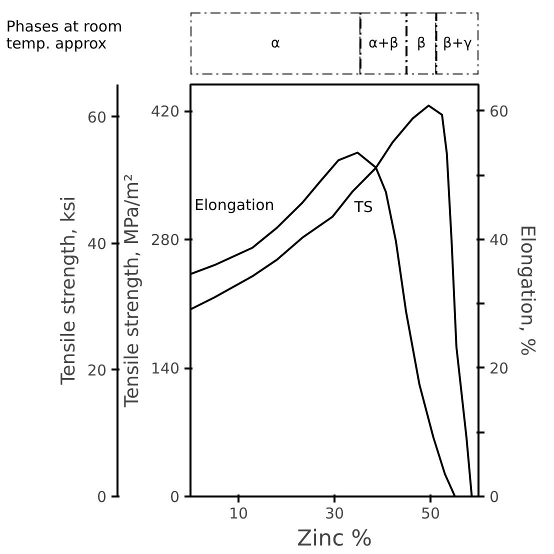  Describe the element at coordinates (175, 497) in the screenshot. I see `y-tick-label: 0` at that location.